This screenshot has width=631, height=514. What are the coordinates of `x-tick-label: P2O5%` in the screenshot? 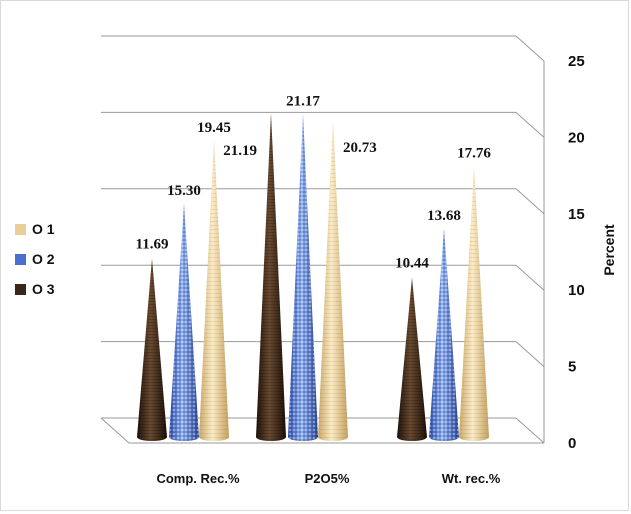 It's located at (327, 478).